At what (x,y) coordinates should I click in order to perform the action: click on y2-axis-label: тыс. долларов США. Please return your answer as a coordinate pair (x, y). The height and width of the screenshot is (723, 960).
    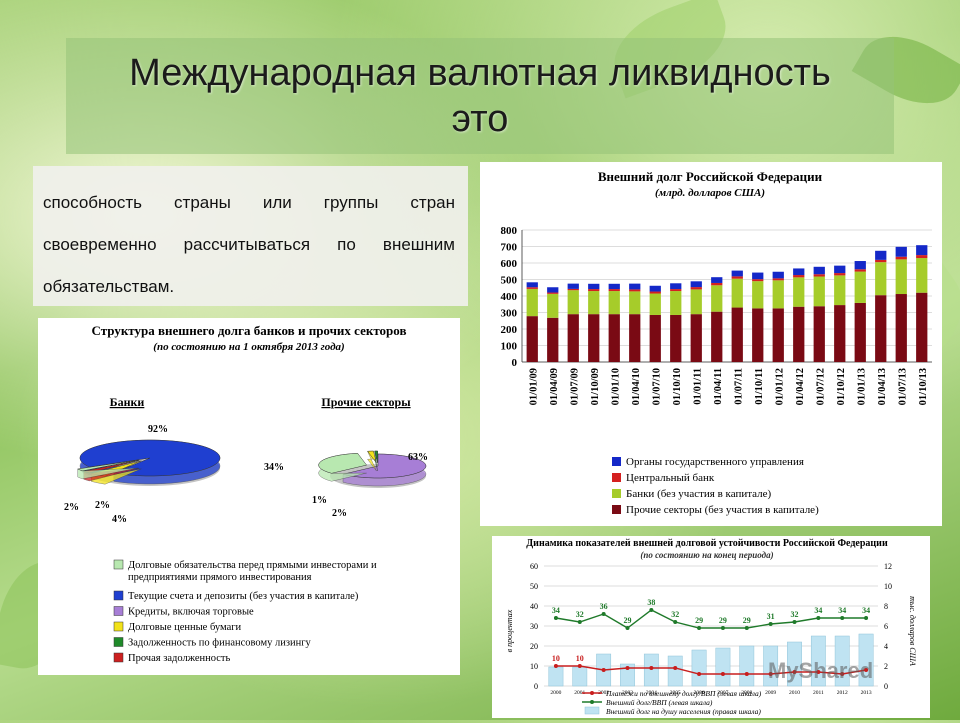
    Looking at the image, I should click on (912, 631).